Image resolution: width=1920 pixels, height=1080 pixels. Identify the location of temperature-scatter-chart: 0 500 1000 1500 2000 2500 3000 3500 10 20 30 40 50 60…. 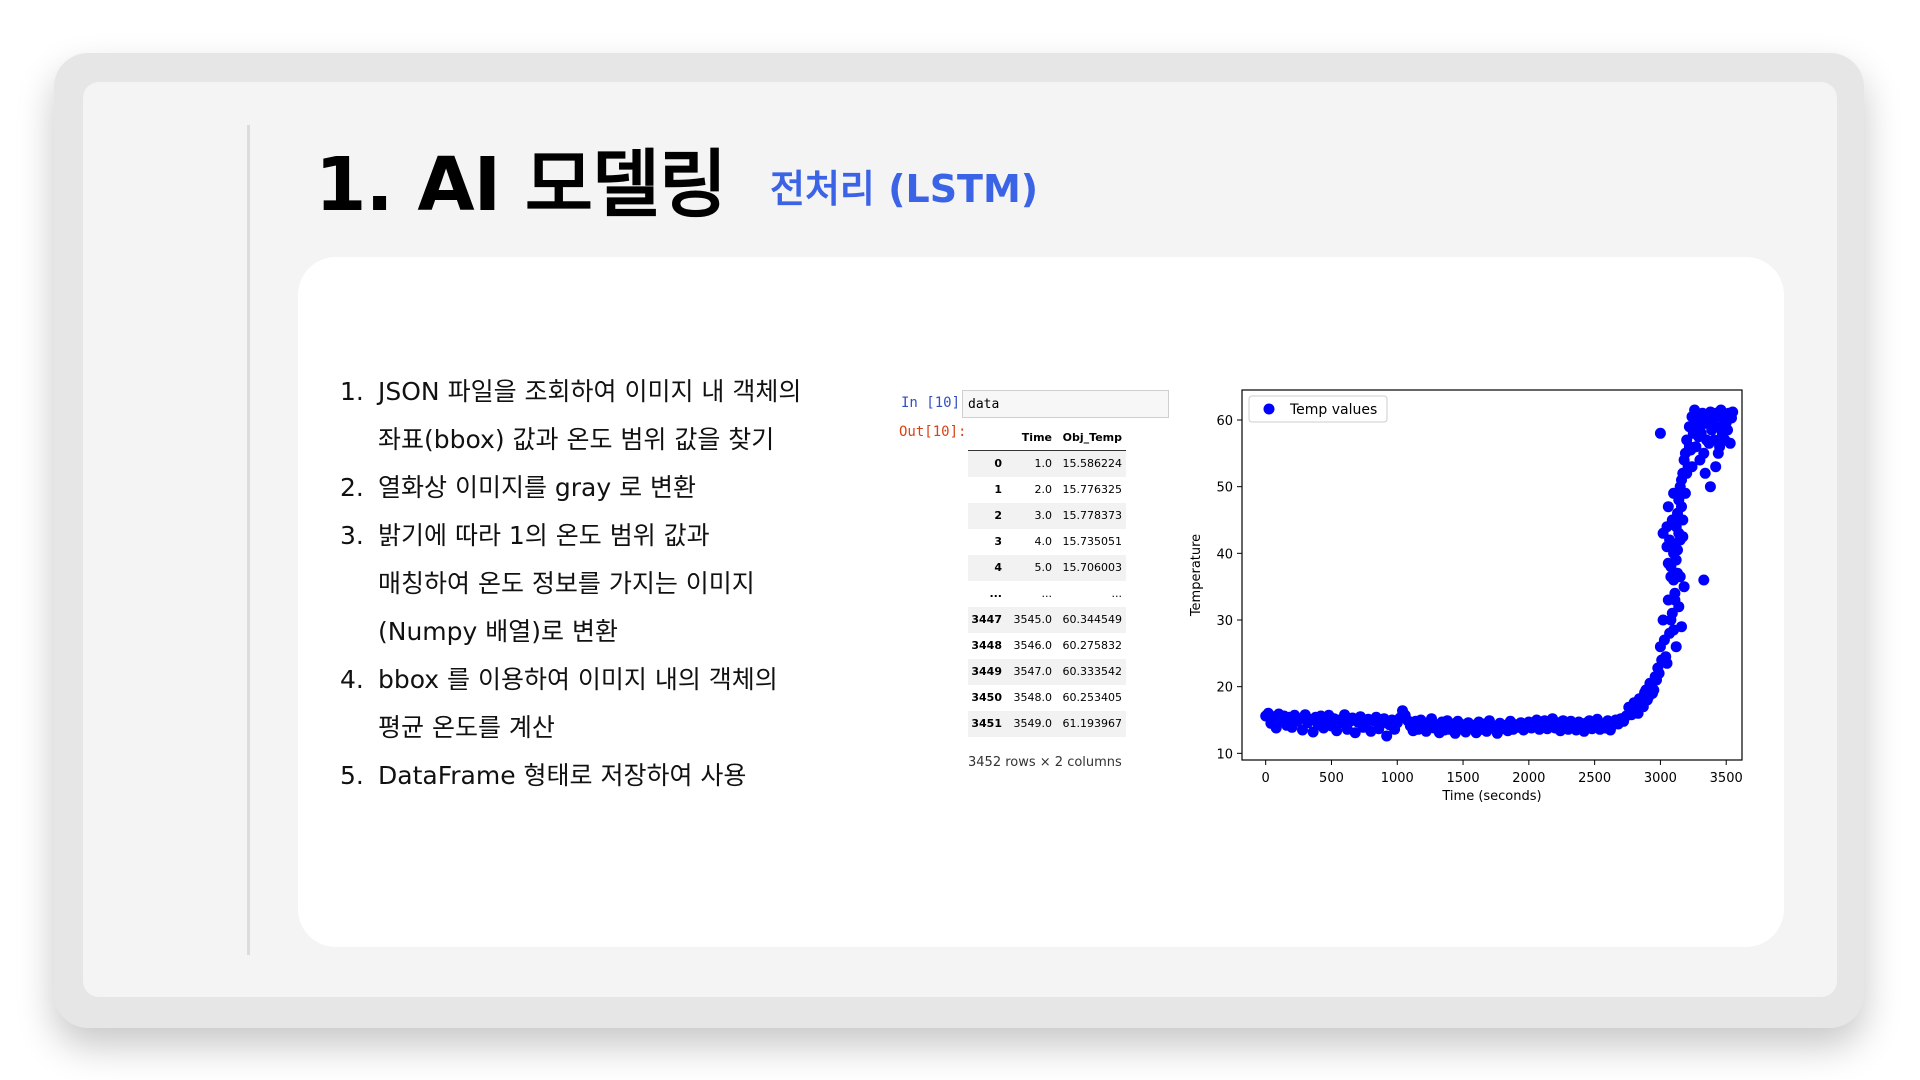
(1466, 596).